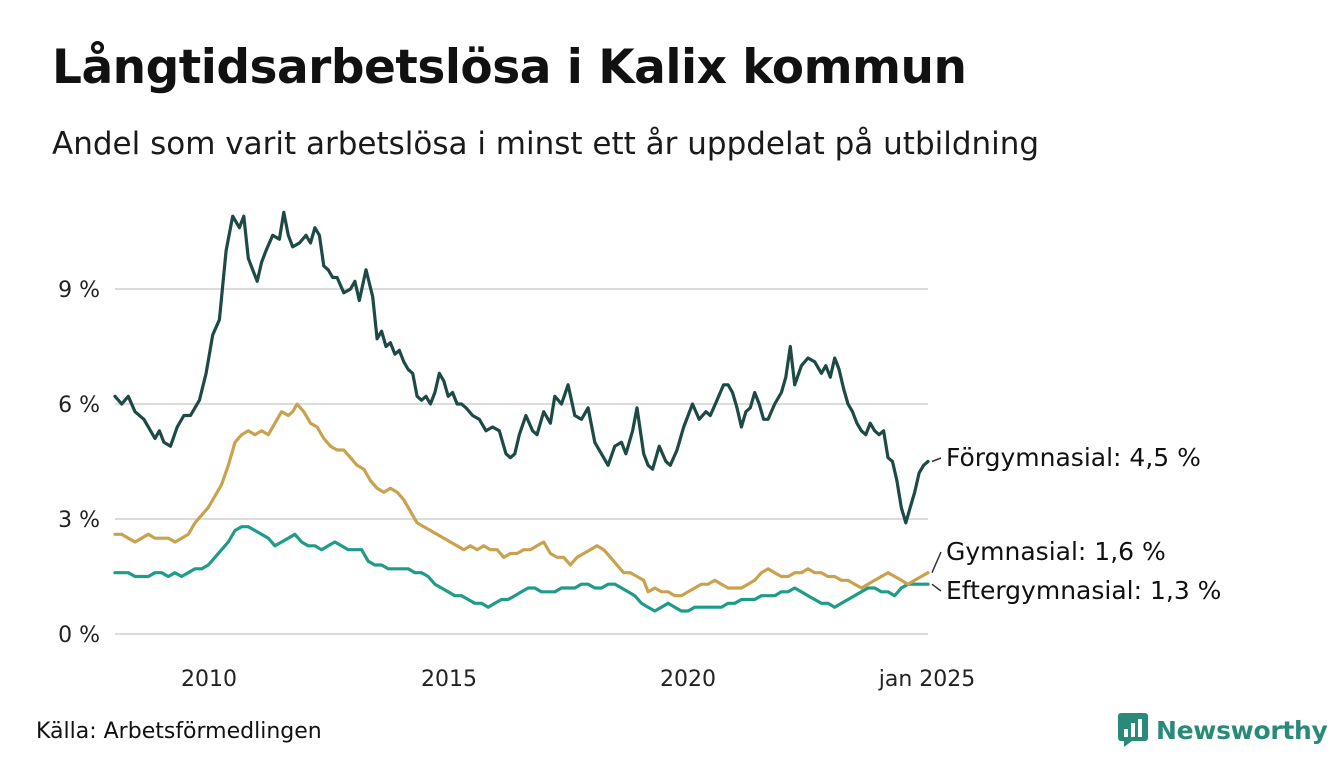  I want to click on series-label-gymnasial: Gymnasial: 1,6 %, so click(1056, 551).